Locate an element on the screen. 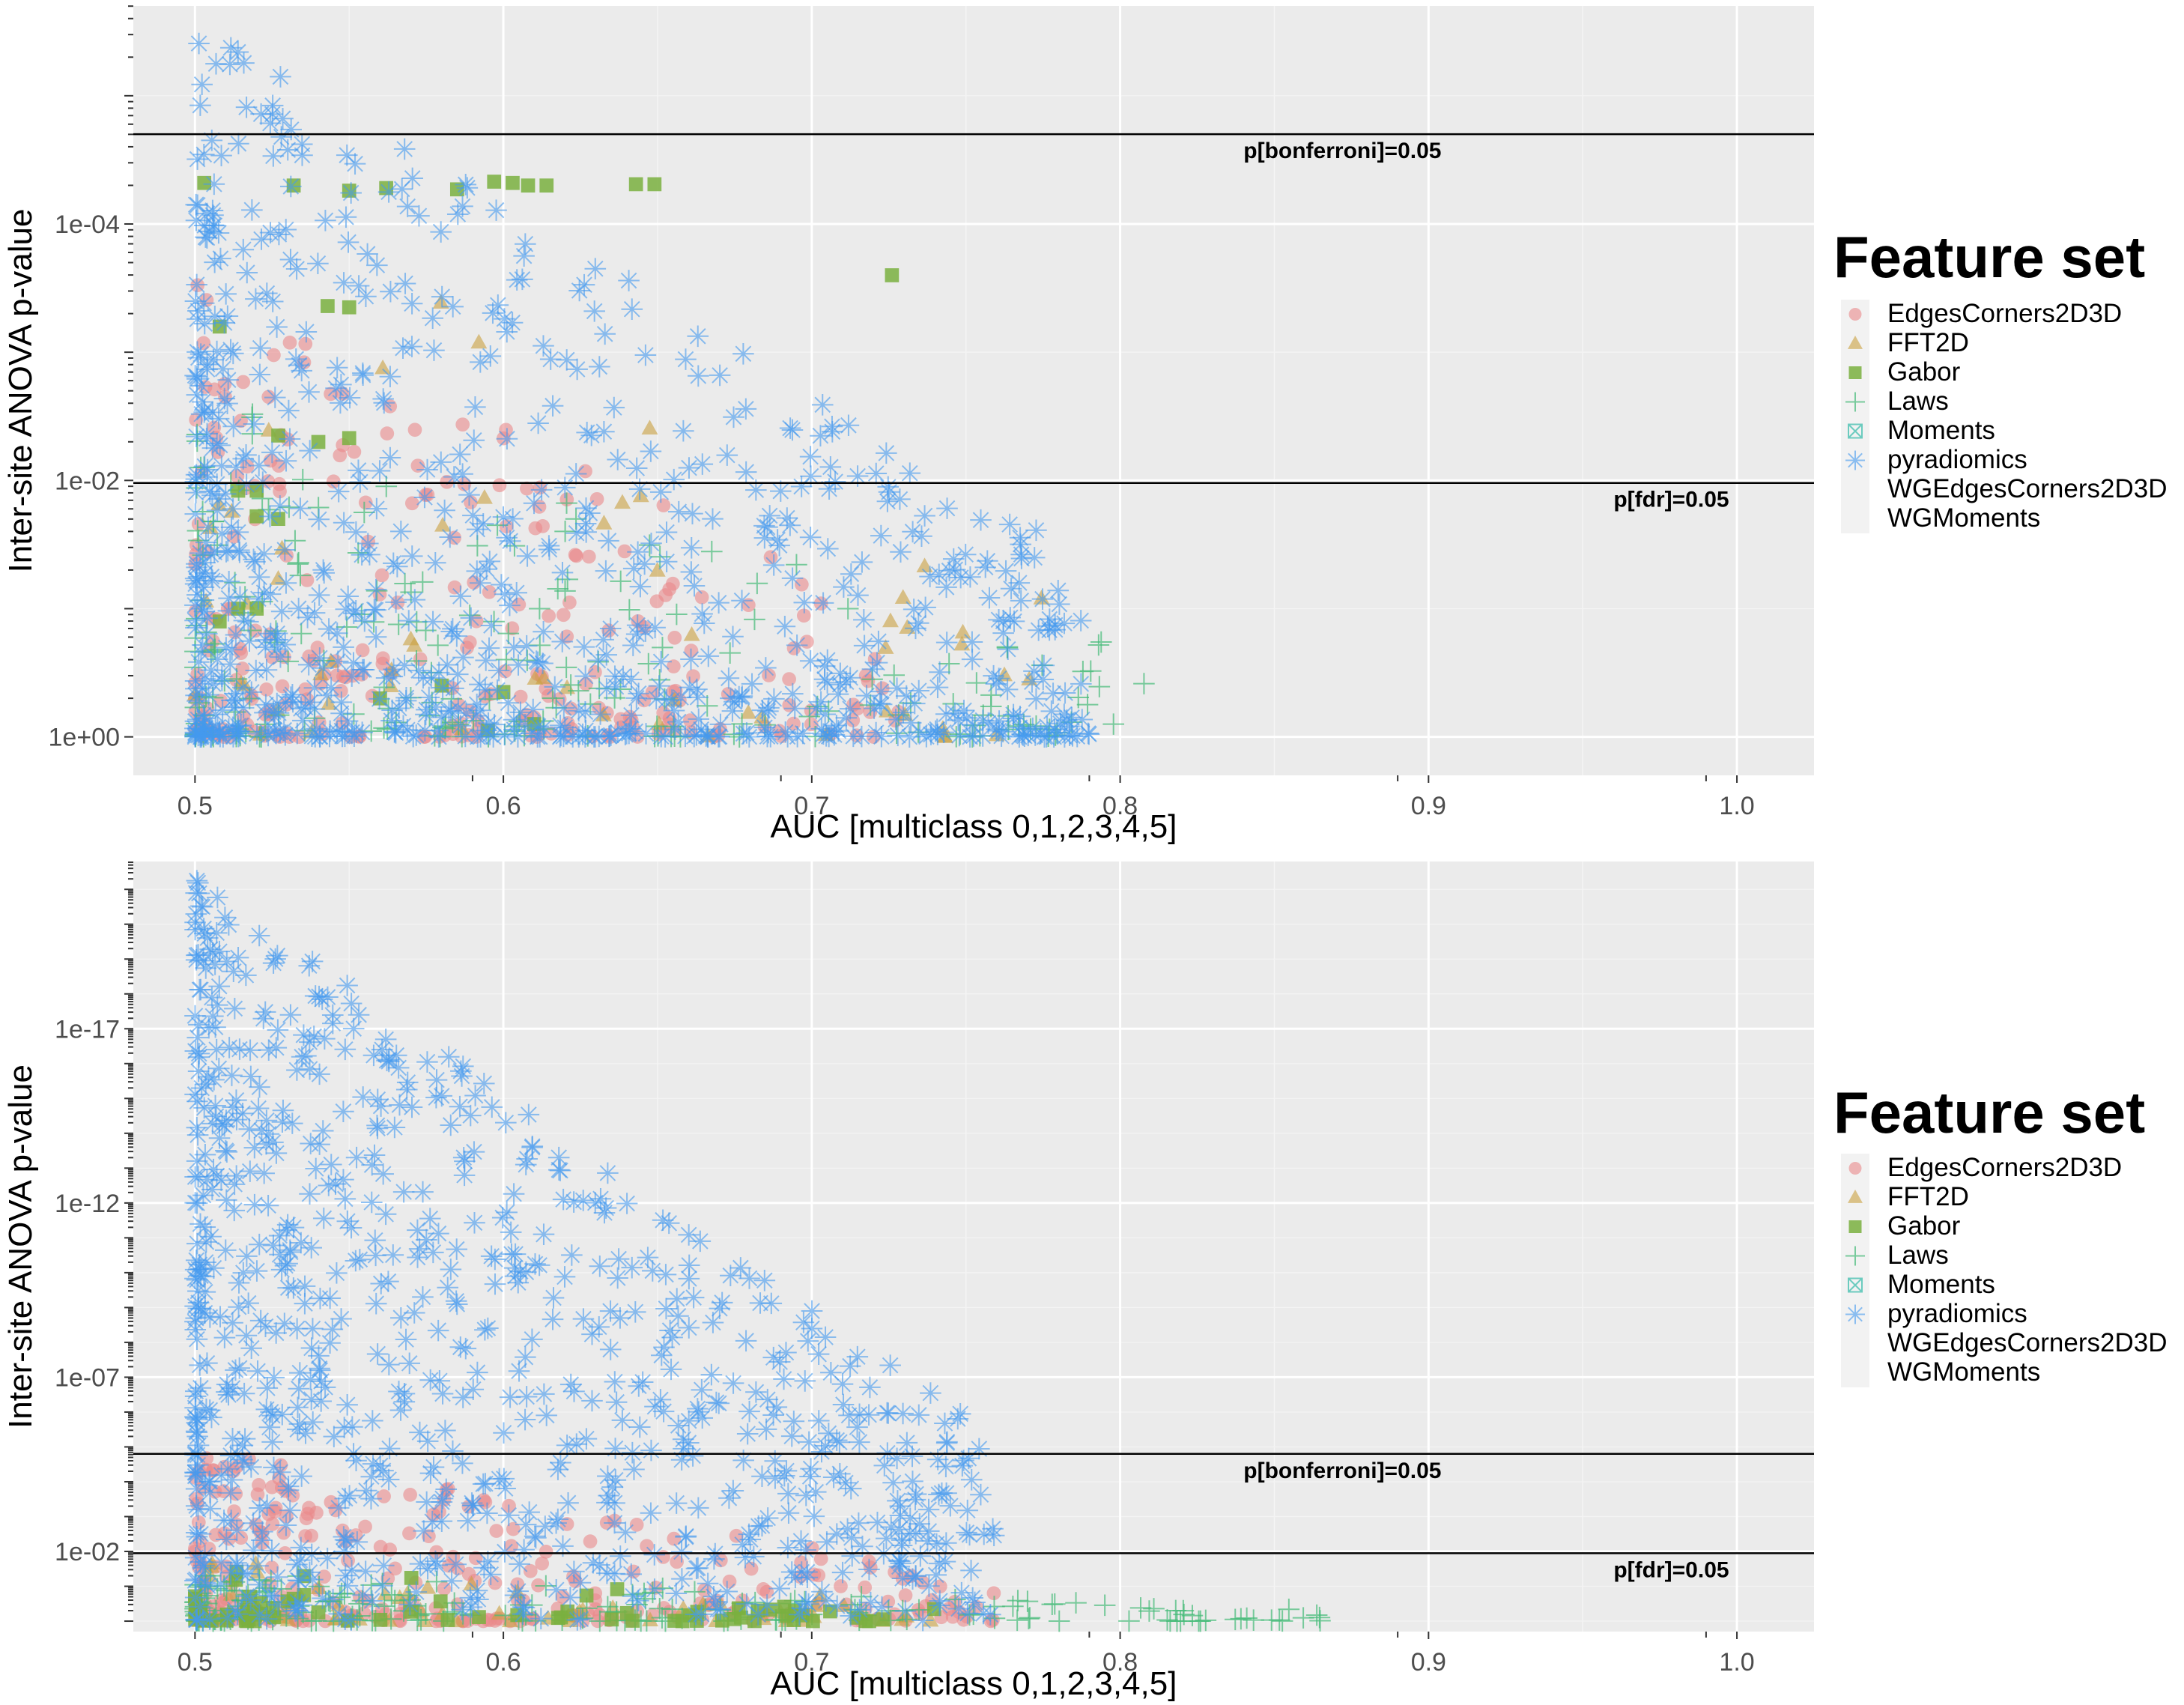  legend-key-background is located at coordinates (1855, 489).